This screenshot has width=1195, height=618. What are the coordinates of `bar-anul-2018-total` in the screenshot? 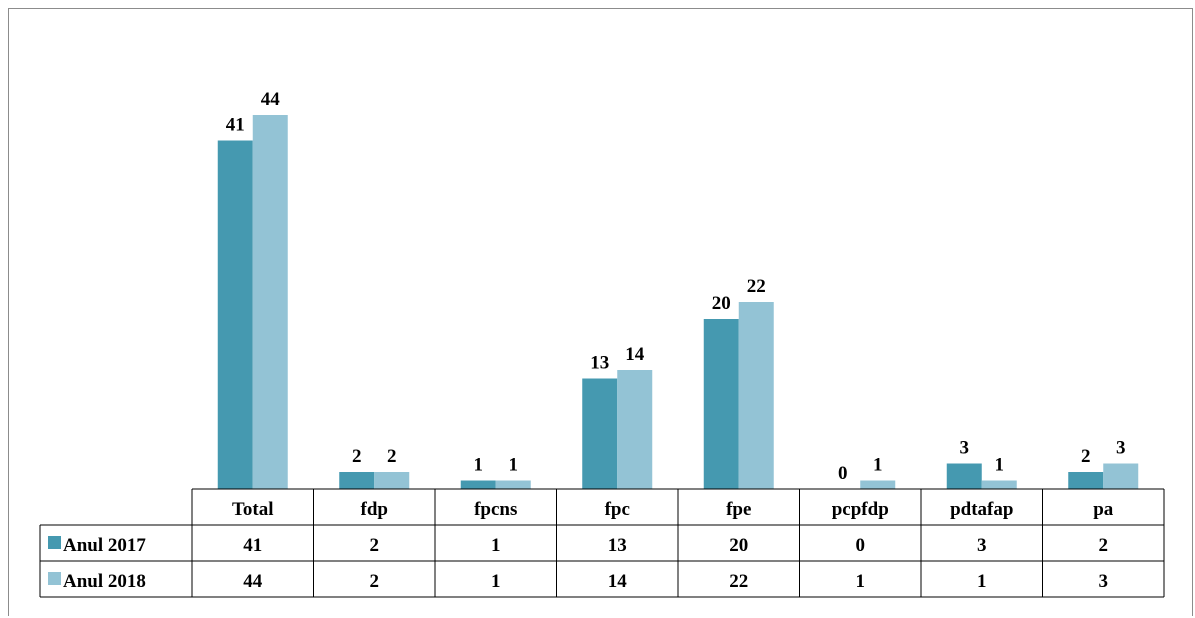 It's located at (270, 302).